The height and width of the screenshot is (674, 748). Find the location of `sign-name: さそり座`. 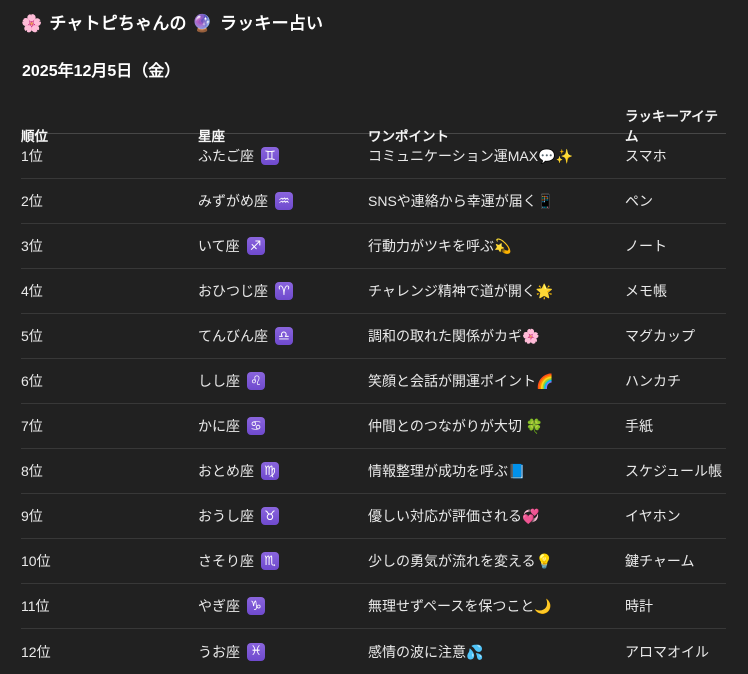

sign-name: さそり座 is located at coordinates (226, 561).